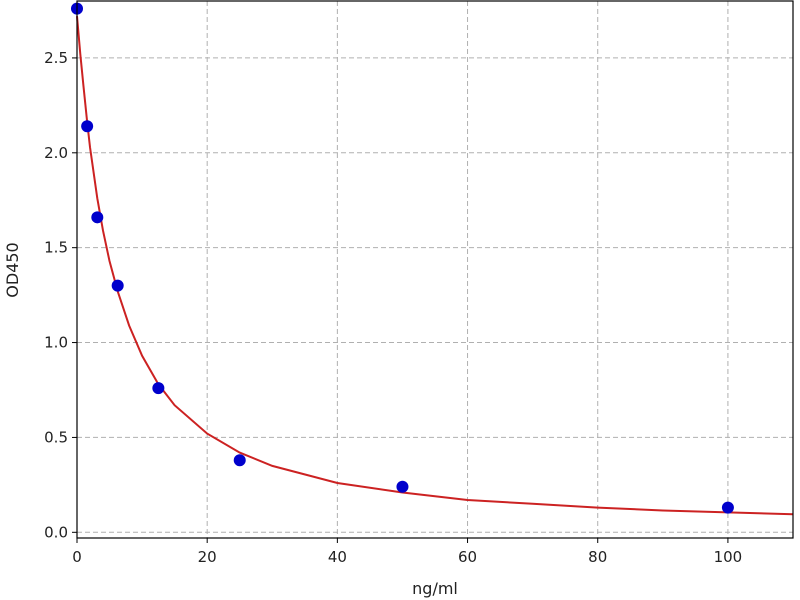  Describe the element at coordinates (12, 269) in the screenshot. I see `y-axis-label: OD450` at that location.